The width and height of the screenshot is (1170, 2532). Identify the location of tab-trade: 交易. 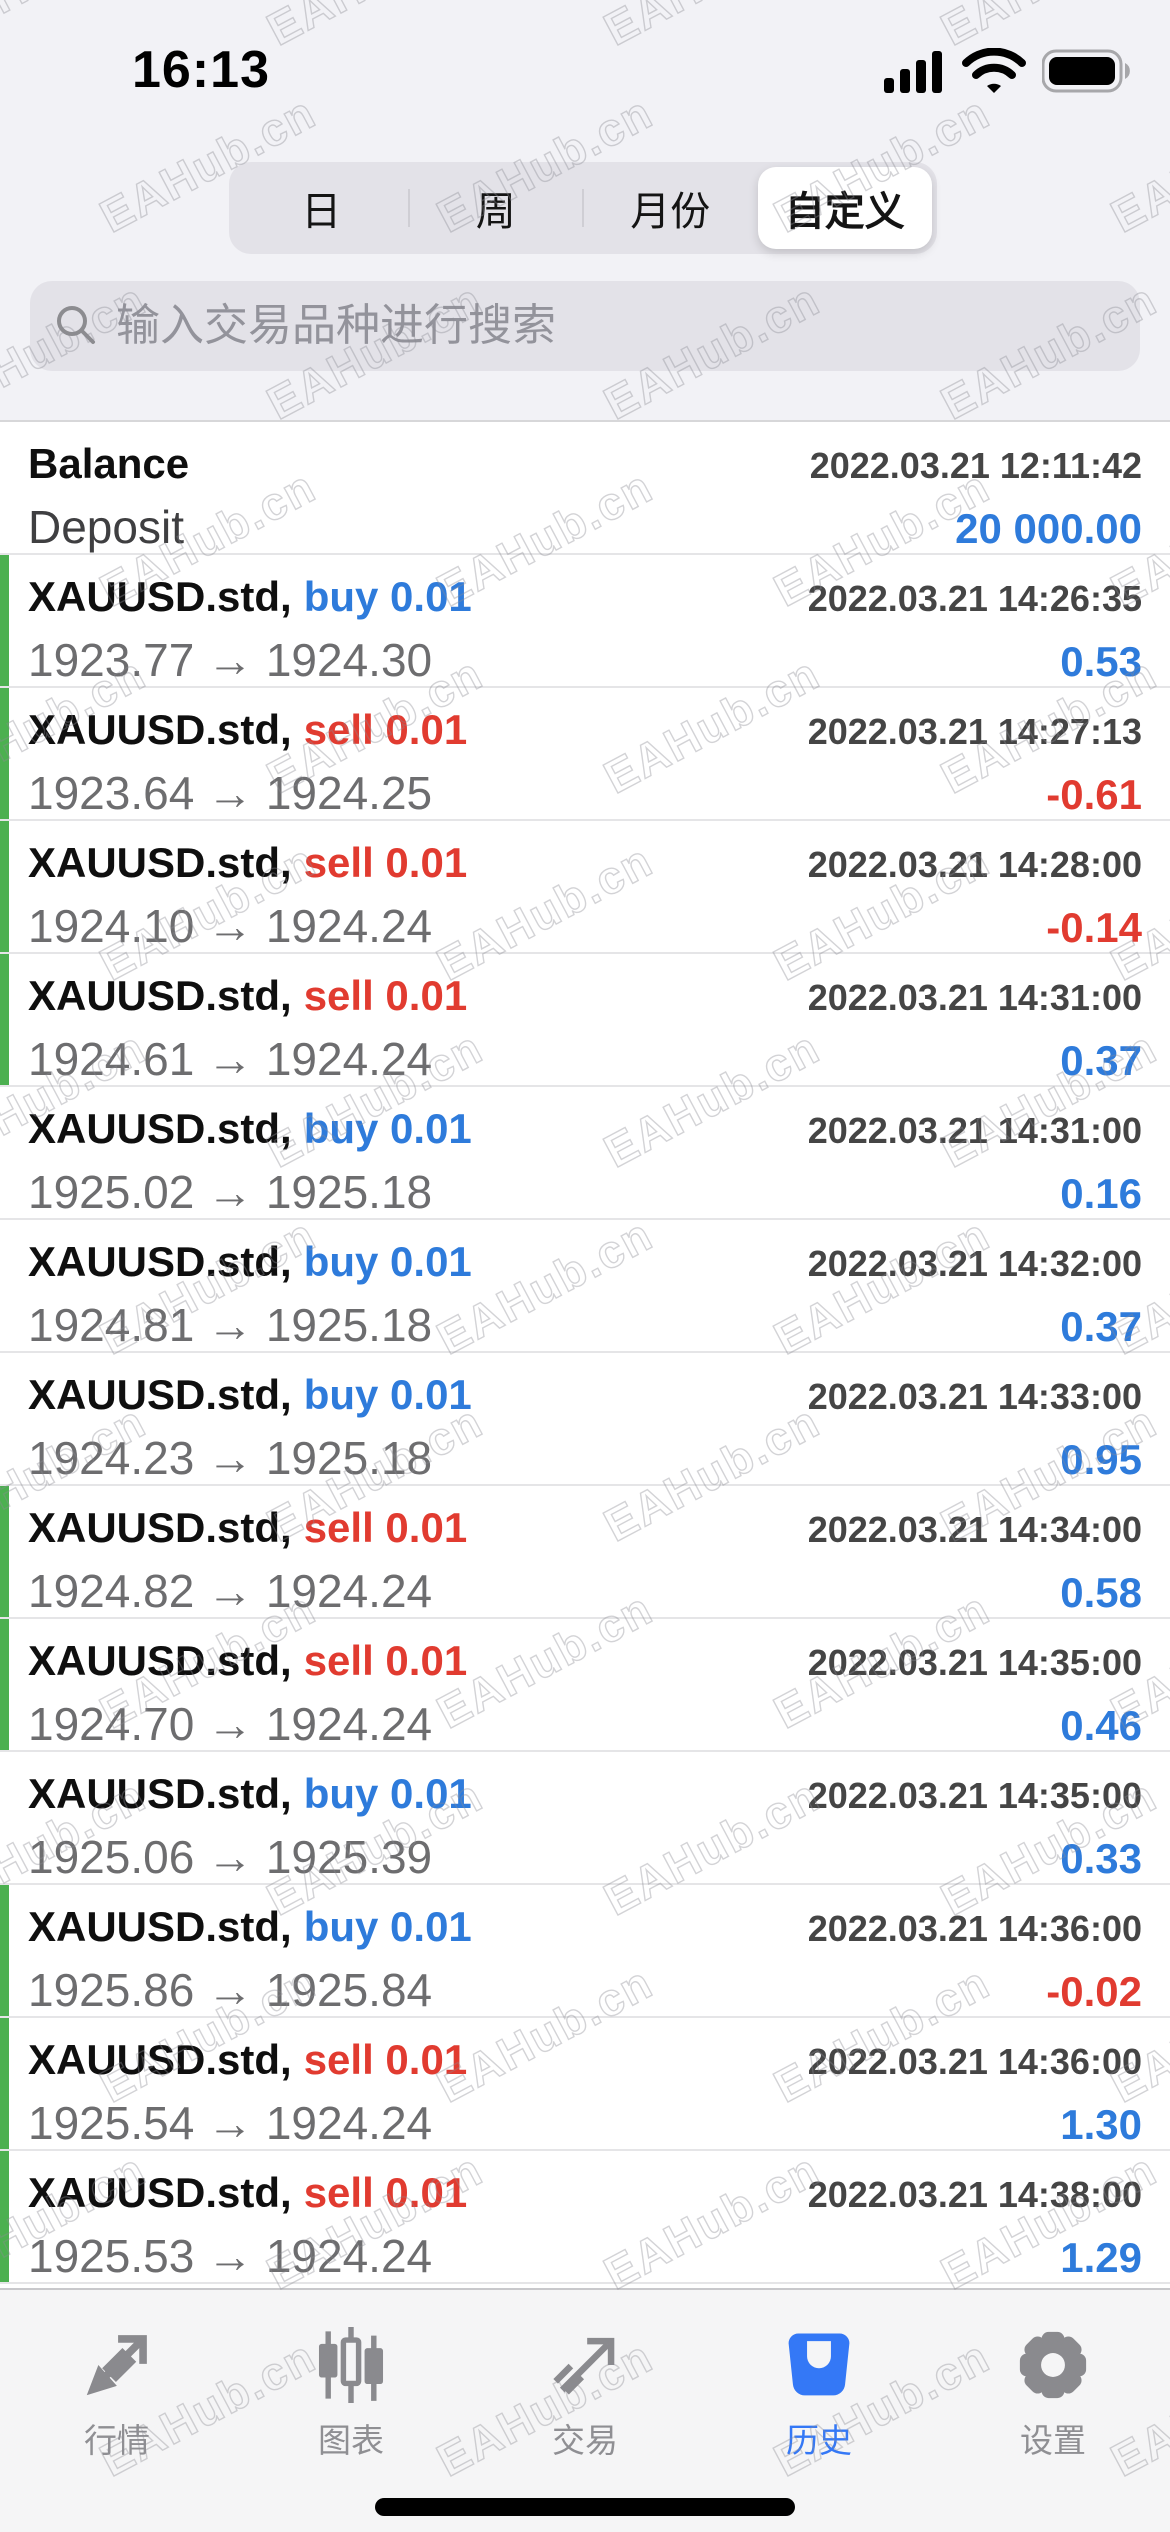
(585, 2411).